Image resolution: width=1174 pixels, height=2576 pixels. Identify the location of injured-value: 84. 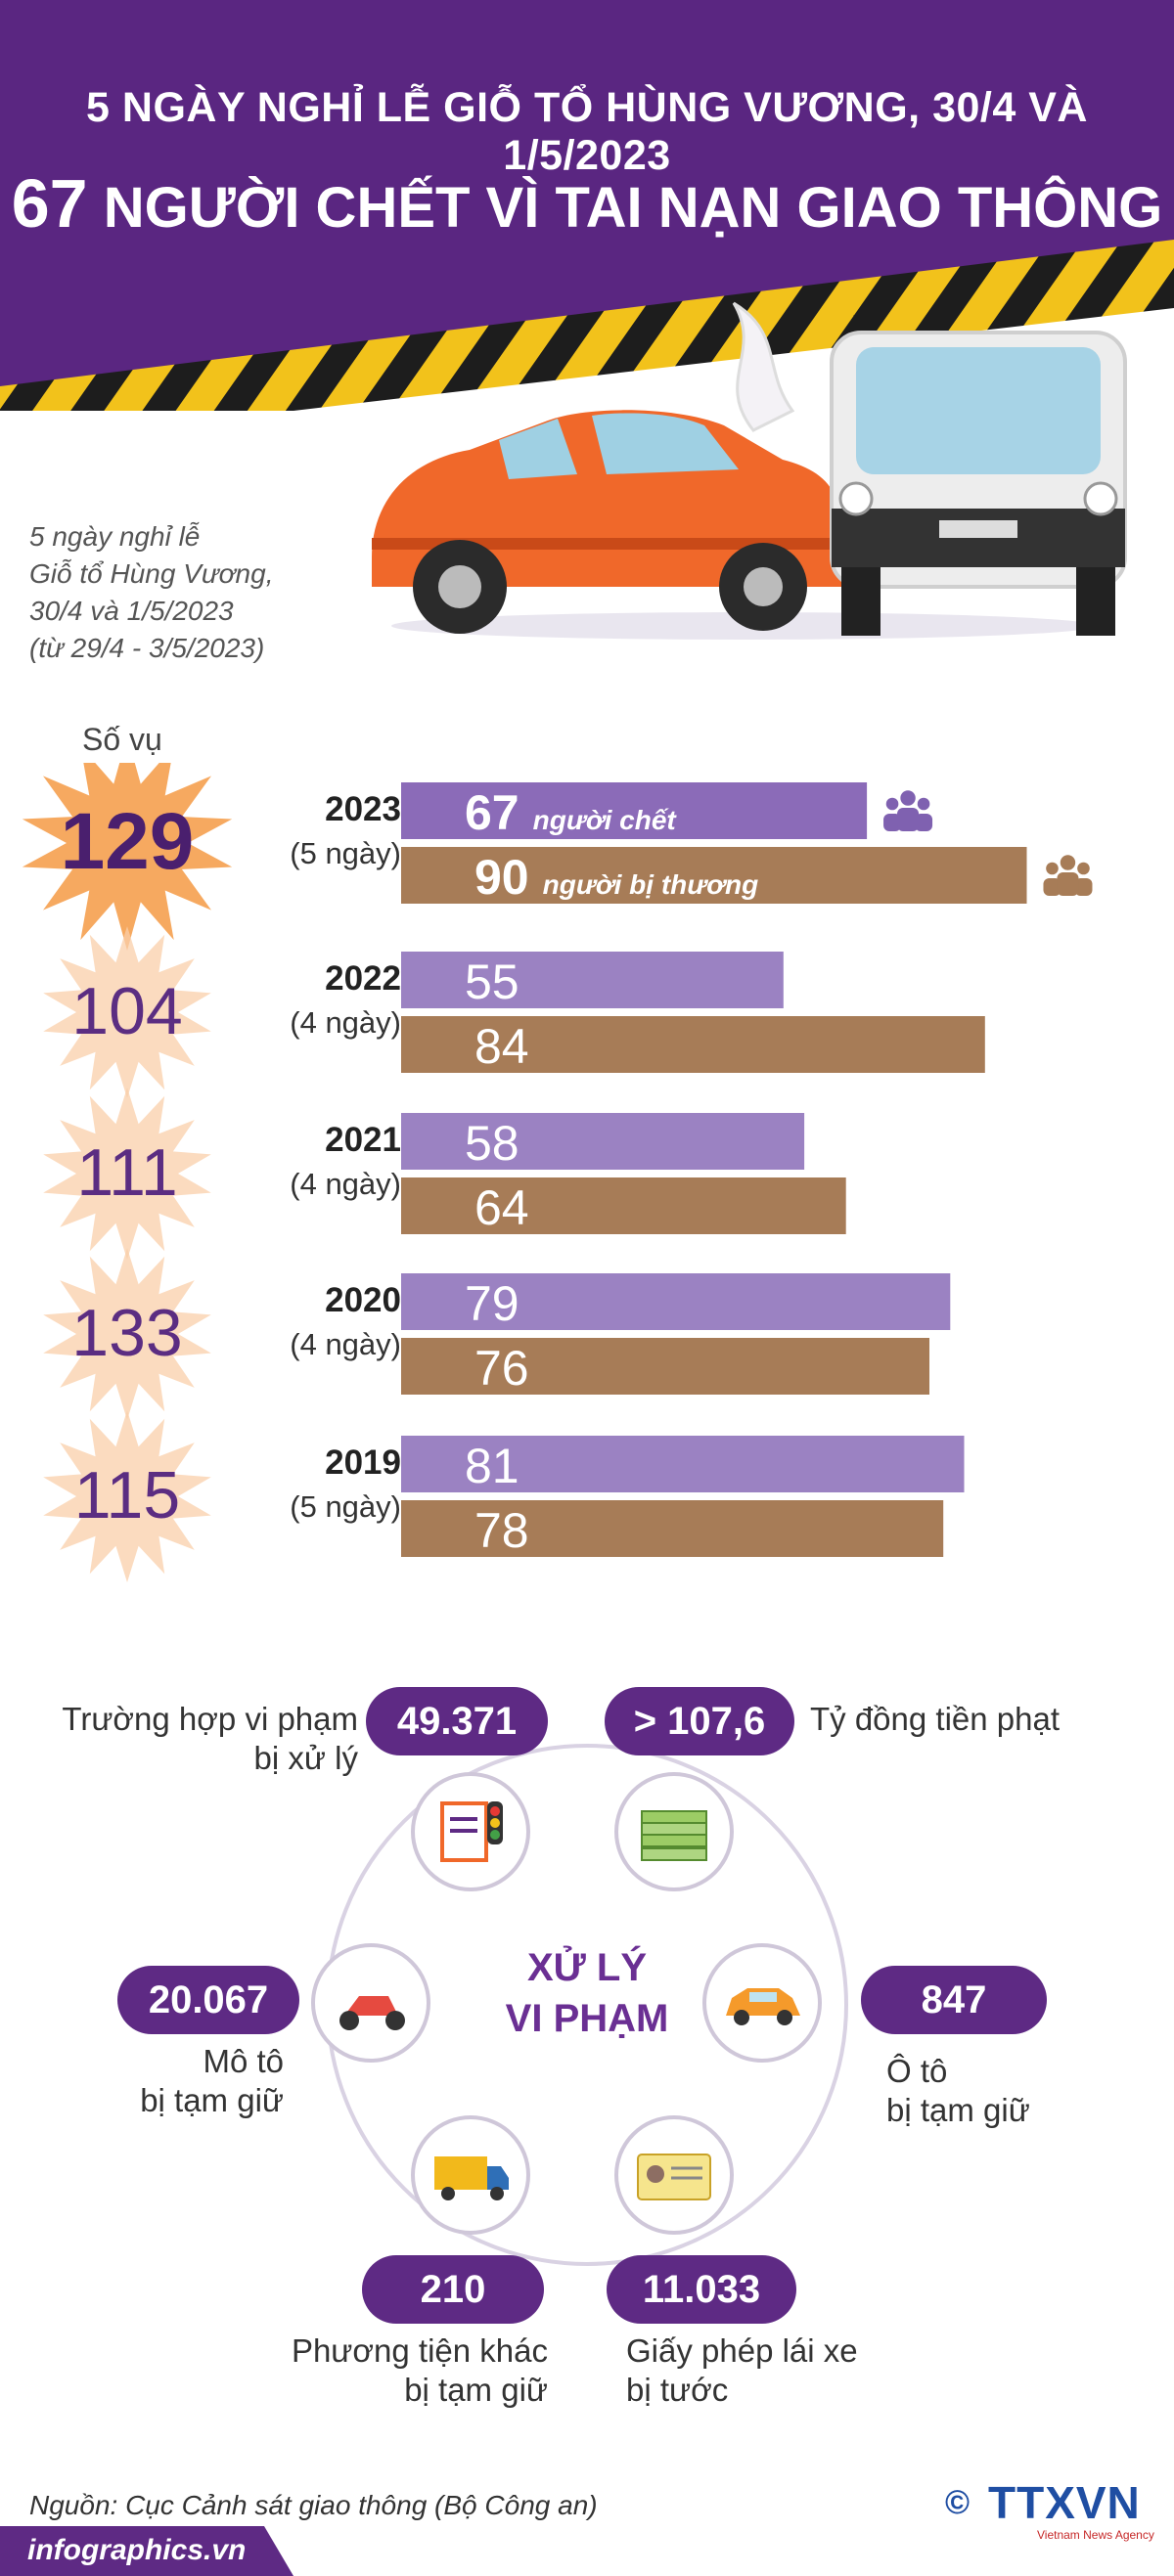
(502, 1046).